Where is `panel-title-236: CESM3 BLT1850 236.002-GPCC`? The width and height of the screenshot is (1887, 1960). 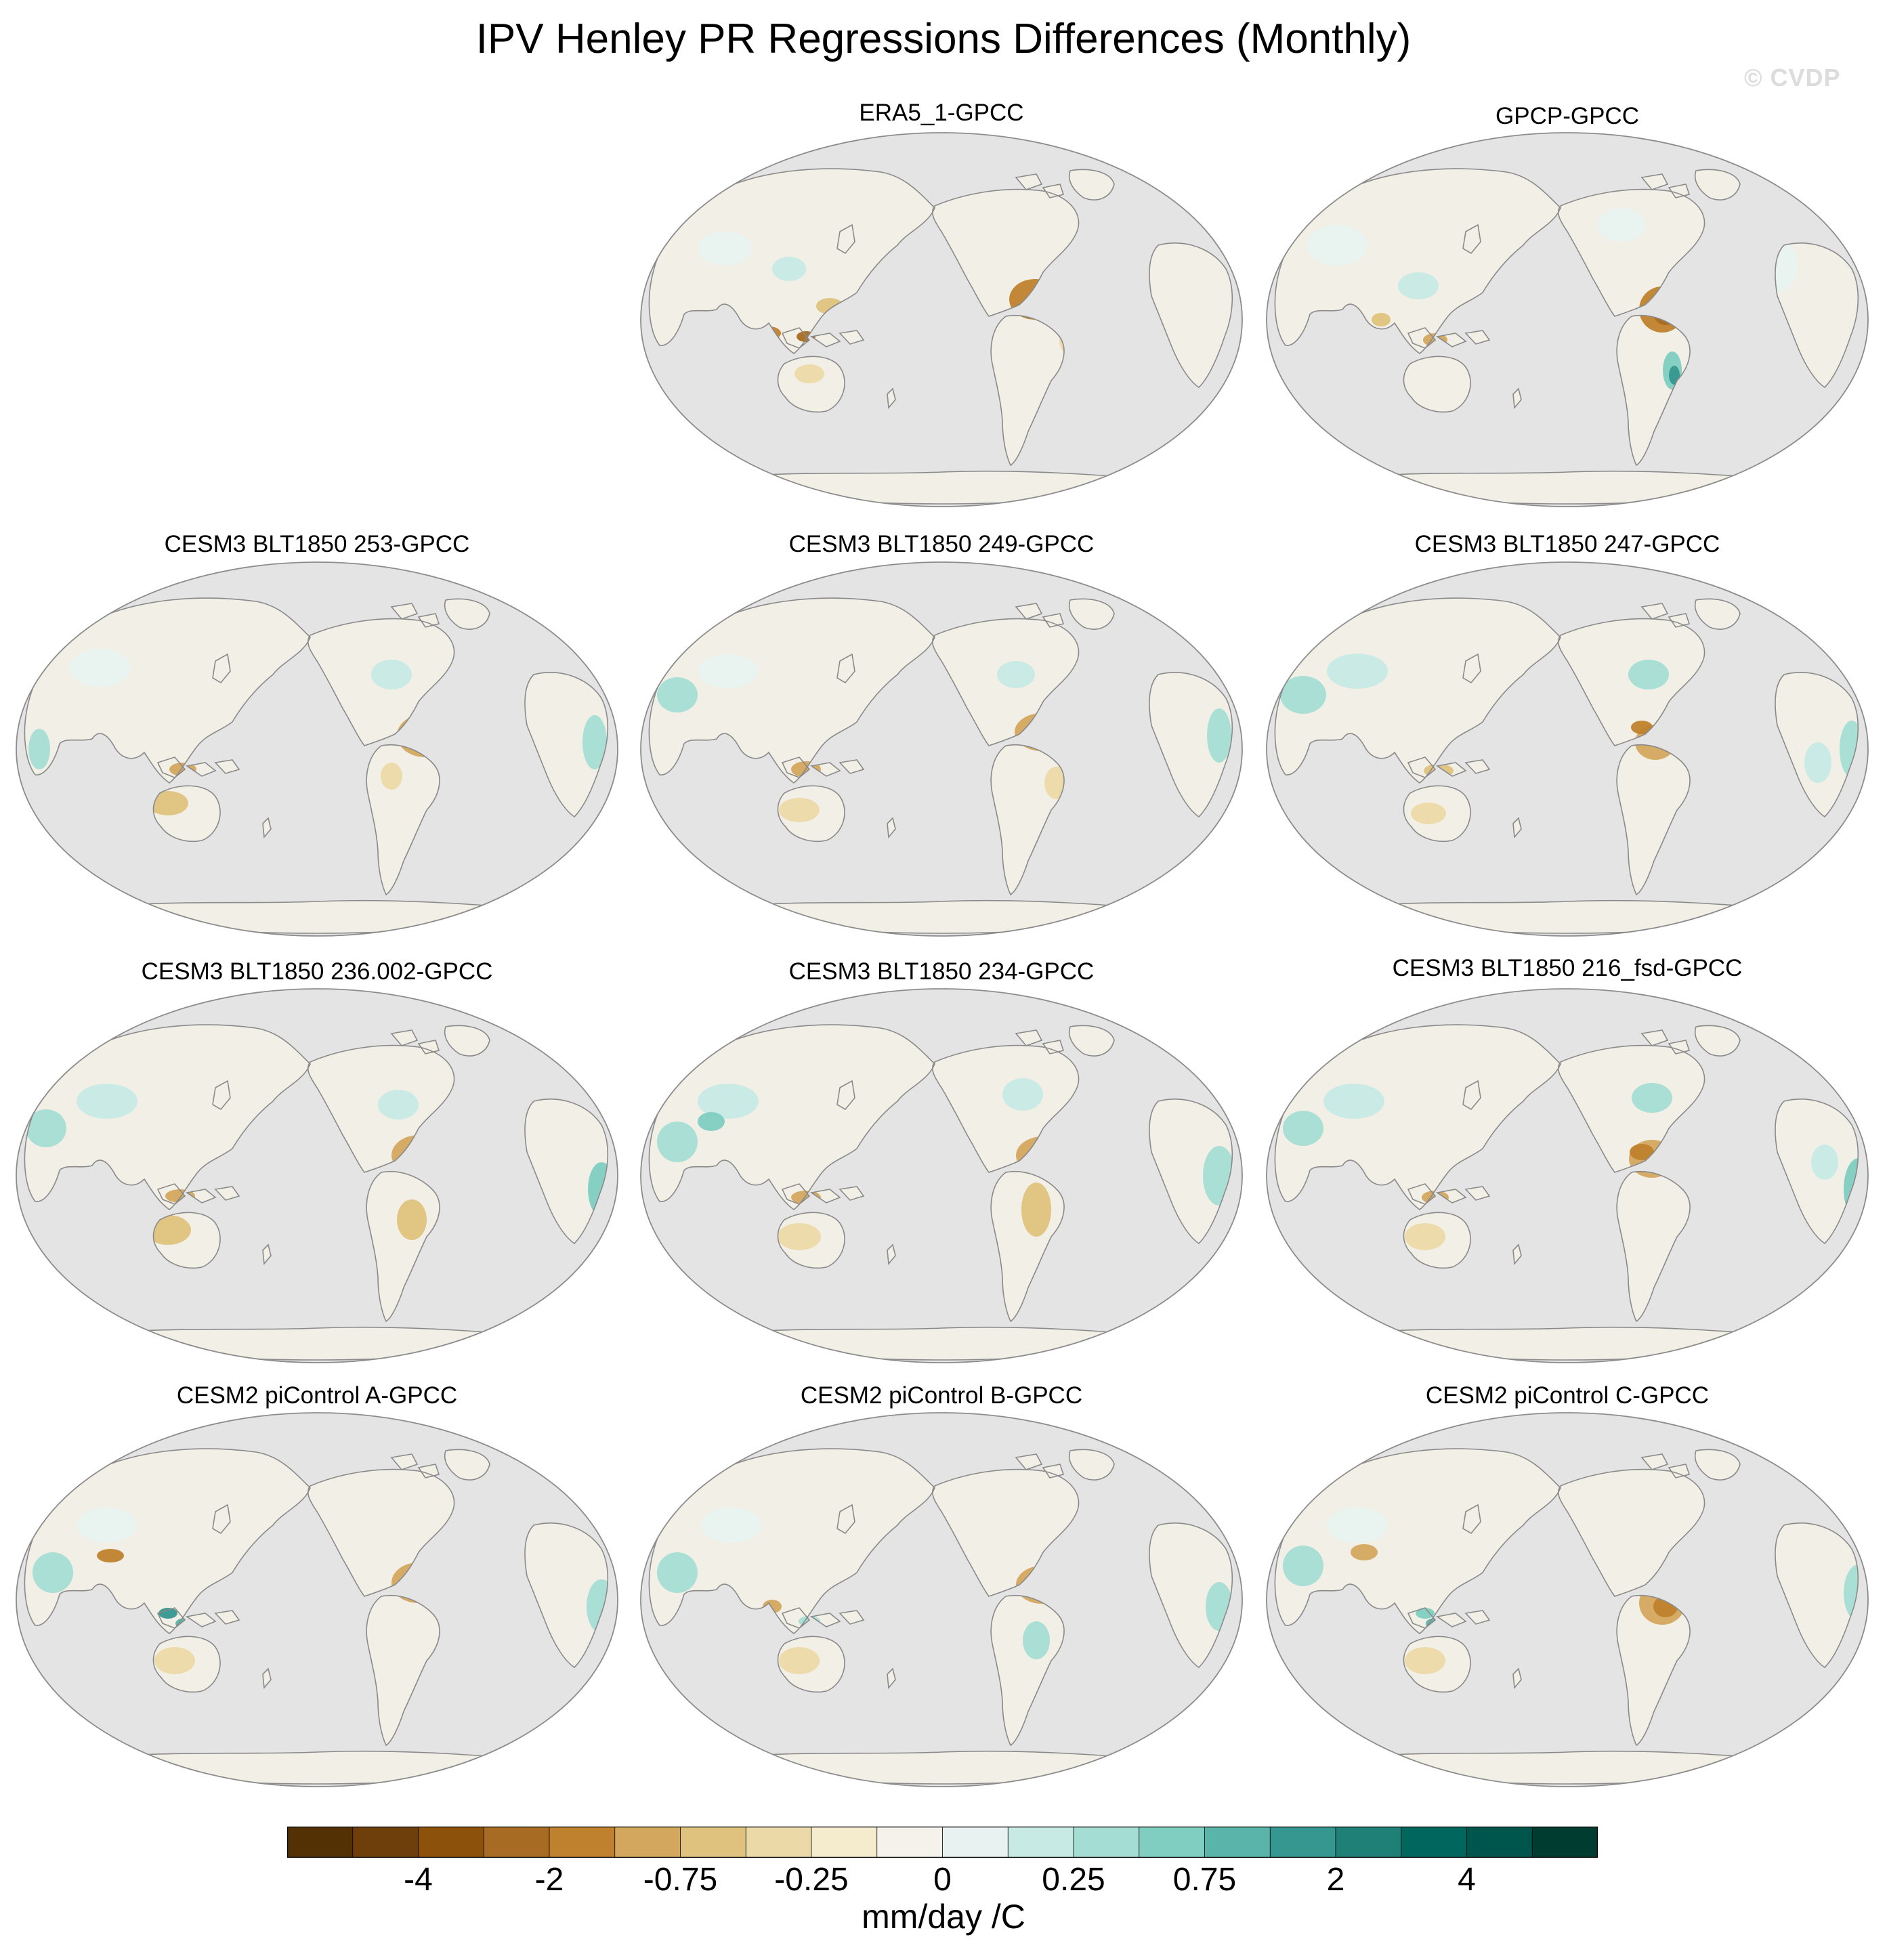
panel-title-236: CESM3 BLT1850 236.002-GPCC is located at coordinates (317, 971).